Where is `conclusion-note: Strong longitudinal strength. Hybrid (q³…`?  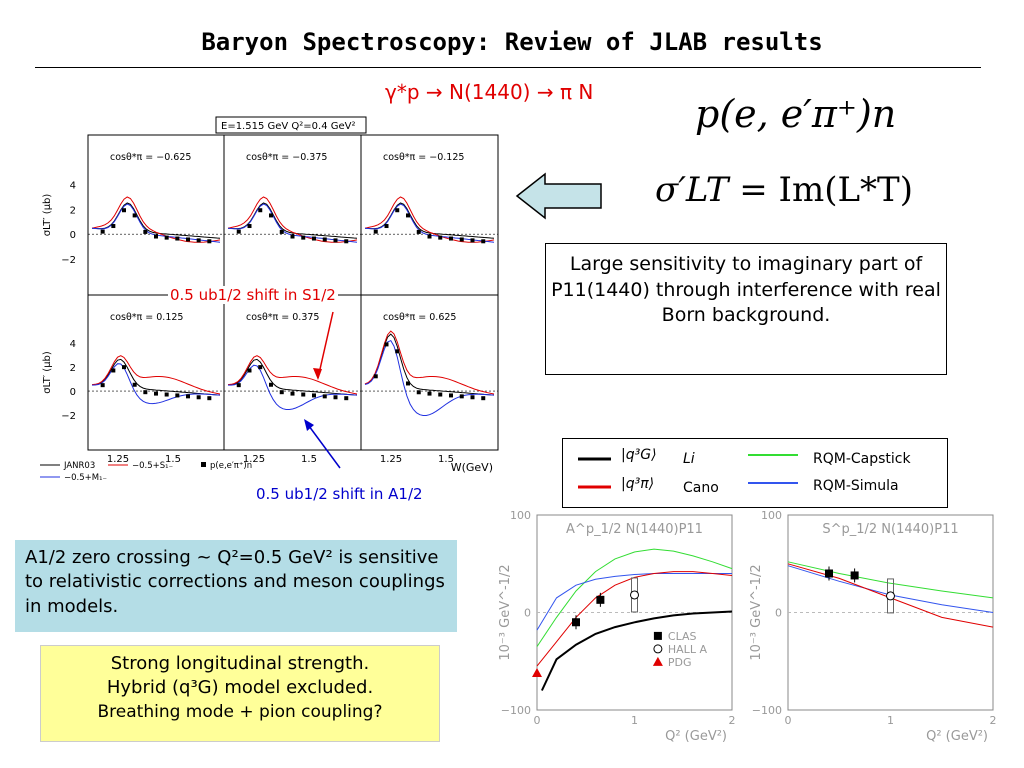 conclusion-note: Strong longitudinal strength. Hybrid (q³… is located at coordinates (240, 693).